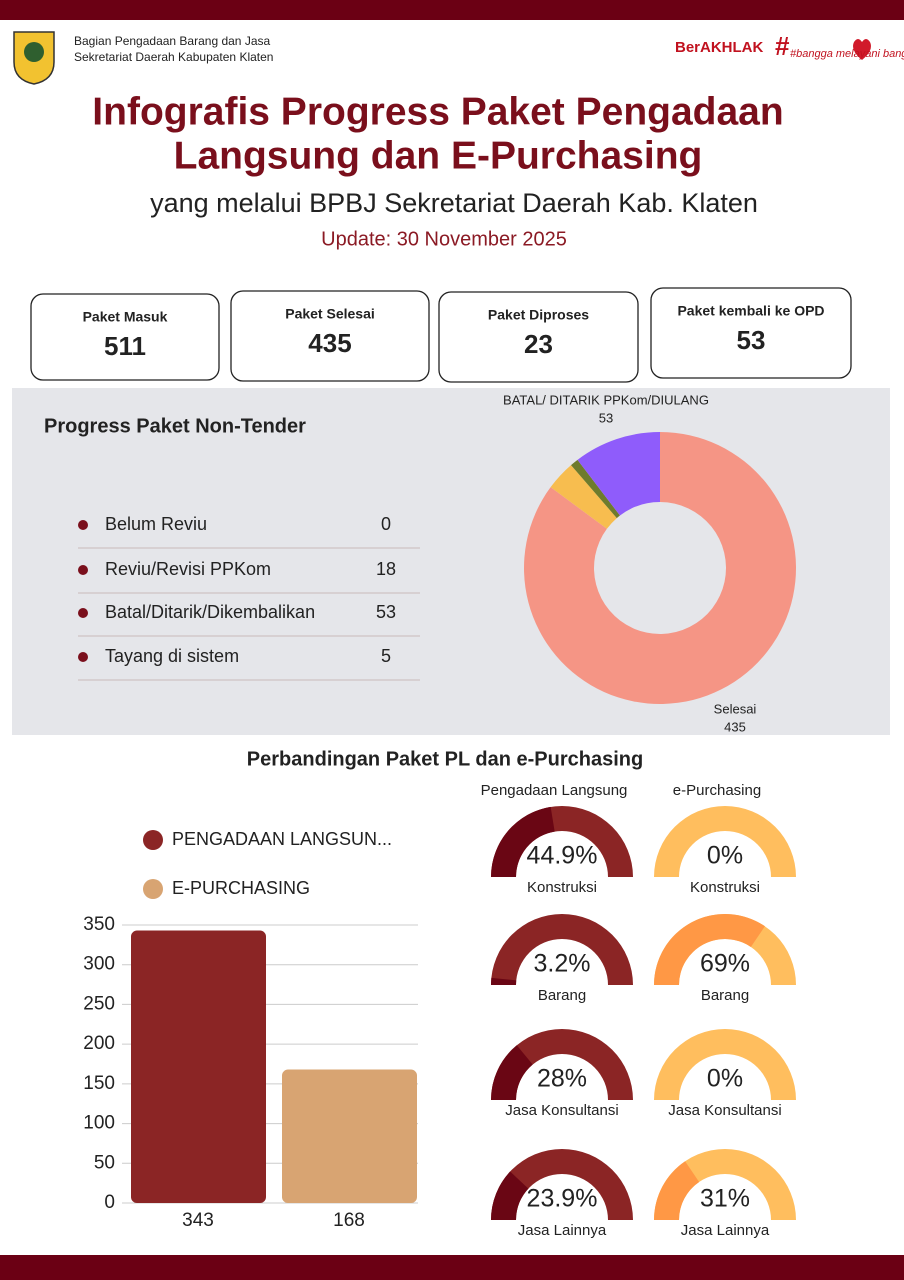 This screenshot has width=904, height=1280. Describe the element at coordinates (606, 399) in the screenshot. I see `donut-label: BATAL/ DITARIK PPKom/DIULANG` at that location.